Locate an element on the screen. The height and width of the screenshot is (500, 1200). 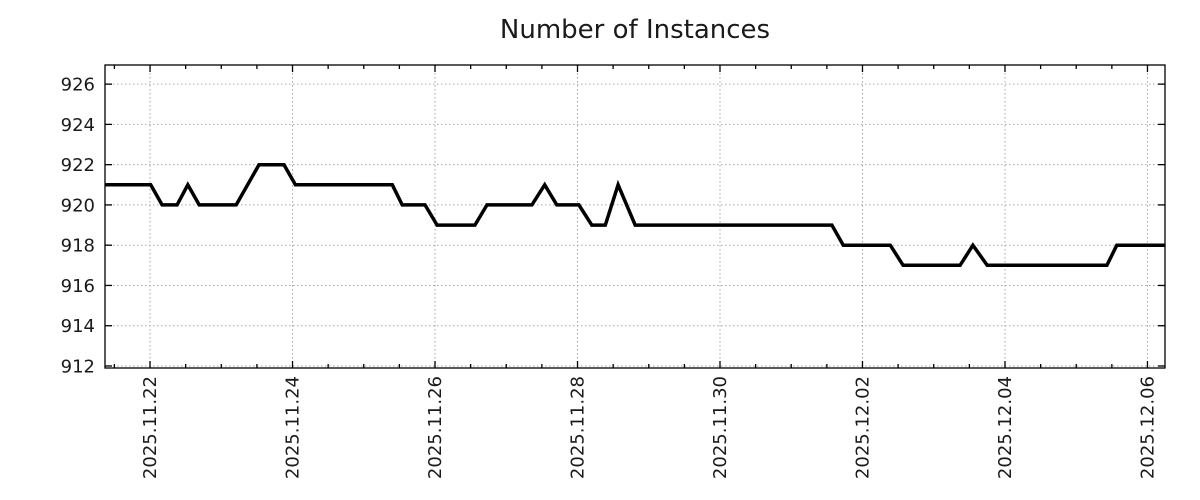
y-tick-label: 914 is located at coordinates (78, 326).